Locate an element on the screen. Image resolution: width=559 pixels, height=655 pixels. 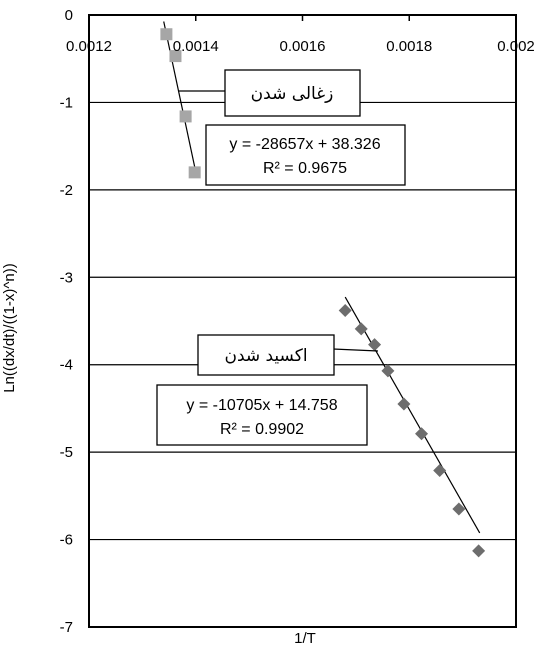
series-label-text: زغالی شدن is located at coordinates (292, 94).